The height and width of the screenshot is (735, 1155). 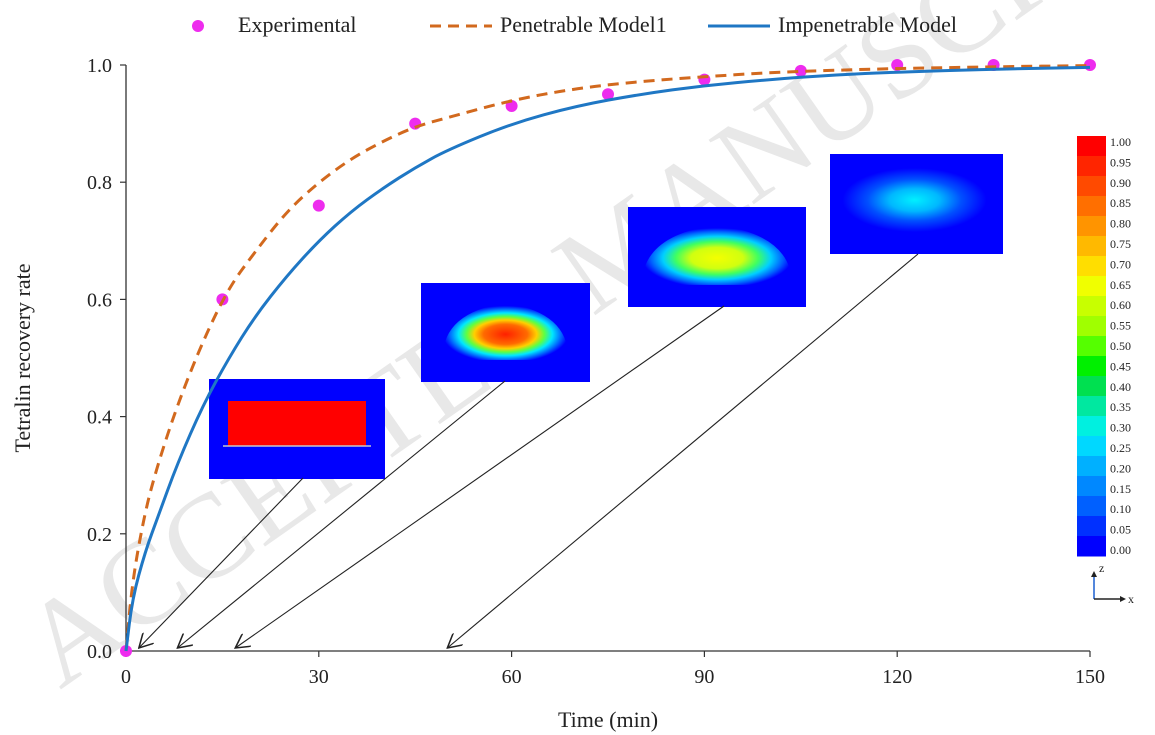 I want to click on colorbar-label: 0.85, so click(x=1120, y=203).